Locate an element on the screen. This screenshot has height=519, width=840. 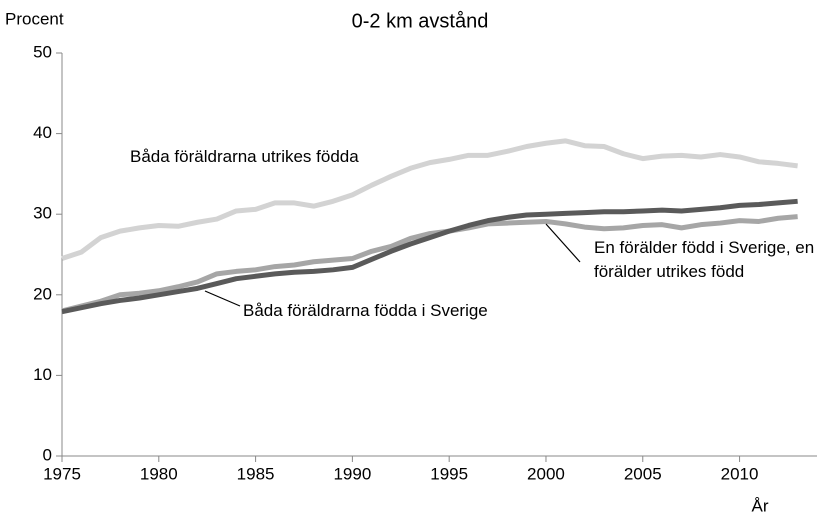
x-axis-label: År is located at coordinates (760, 505).